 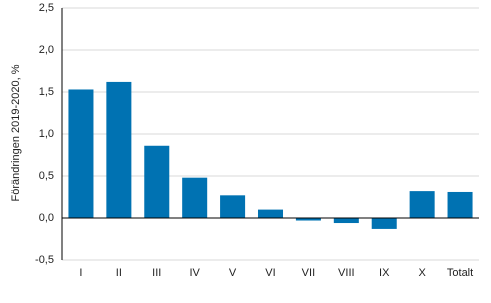 I want to click on y-tick-label: -0,5, so click(x=44, y=260).